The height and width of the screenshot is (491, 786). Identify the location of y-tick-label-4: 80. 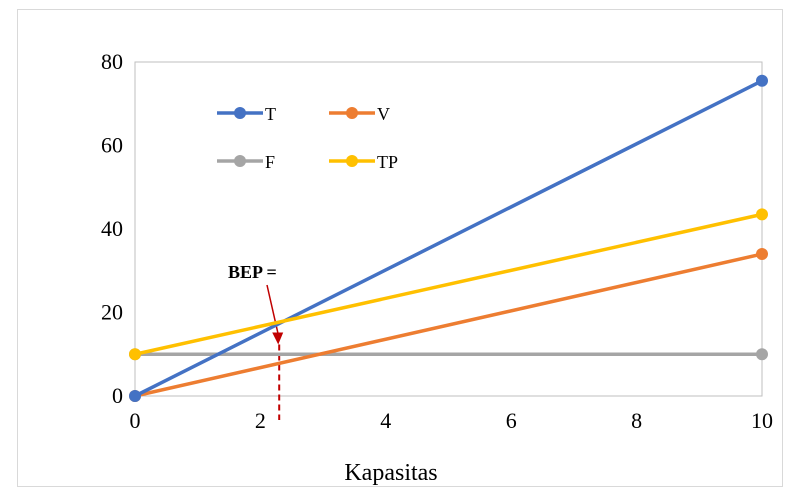
(112, 61).